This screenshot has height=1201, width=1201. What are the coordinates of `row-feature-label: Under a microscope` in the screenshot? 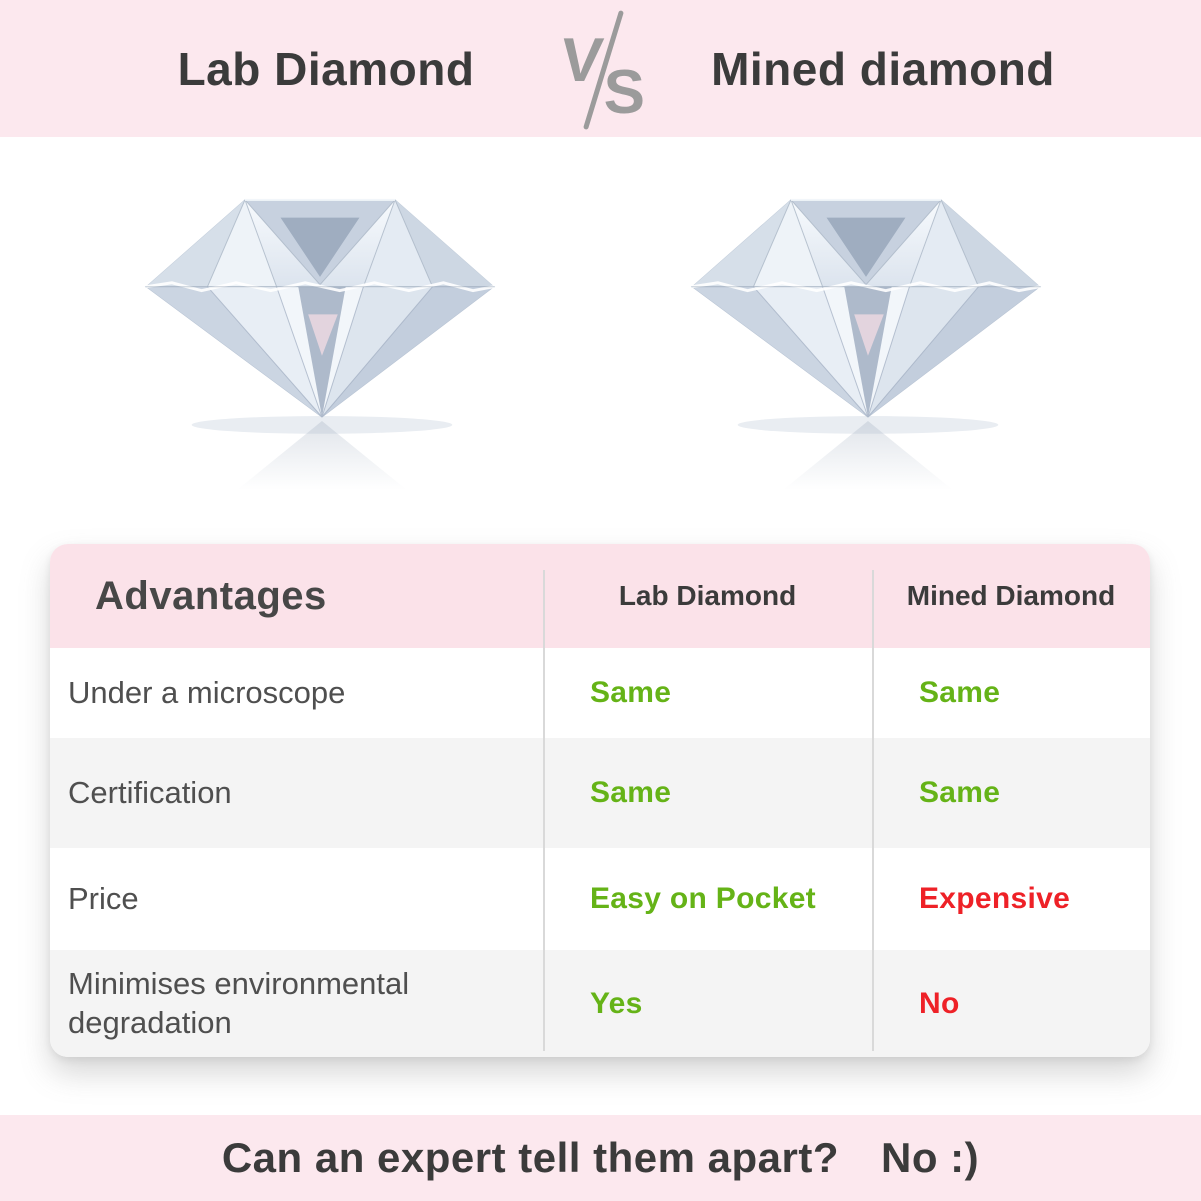 It's located at (207, 692).